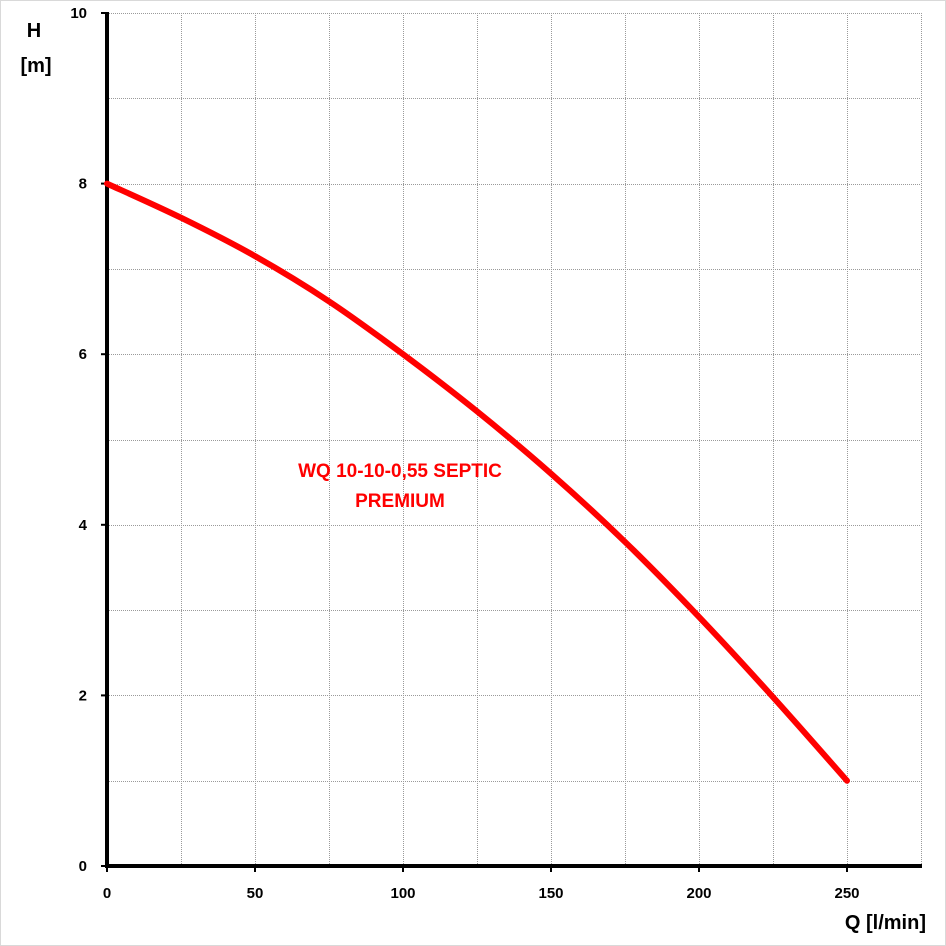  Describe the element at coordinates (400, 501) in the screenshot. I see `series-label-line2: PREMIUM` at that location.